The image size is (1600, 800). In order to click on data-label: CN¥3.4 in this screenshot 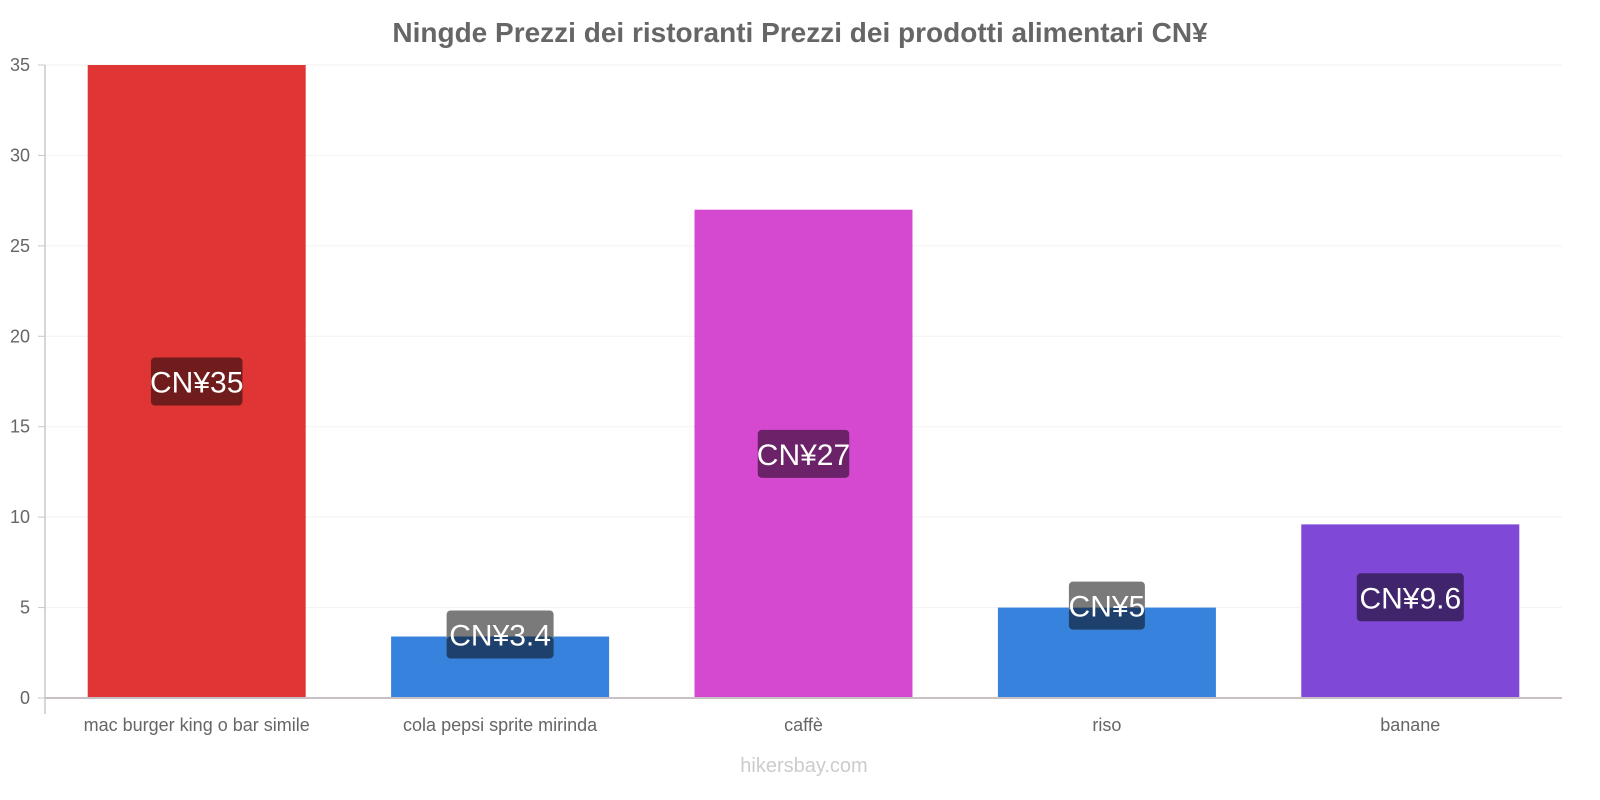, I will do `click(500, 634)`.